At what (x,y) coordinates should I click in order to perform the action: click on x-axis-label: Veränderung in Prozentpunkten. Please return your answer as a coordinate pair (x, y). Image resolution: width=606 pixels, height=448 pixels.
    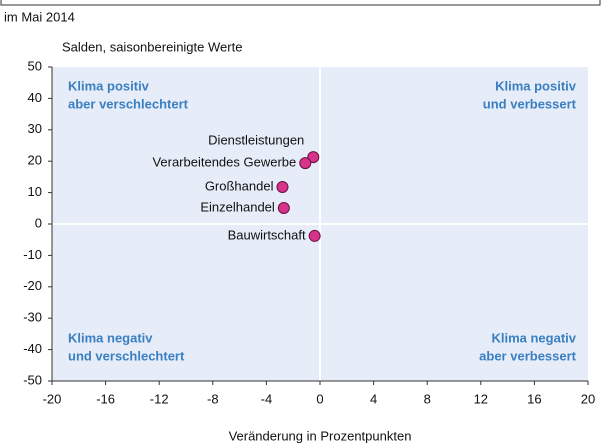
    Looking at the image, I should click on (320, 435).